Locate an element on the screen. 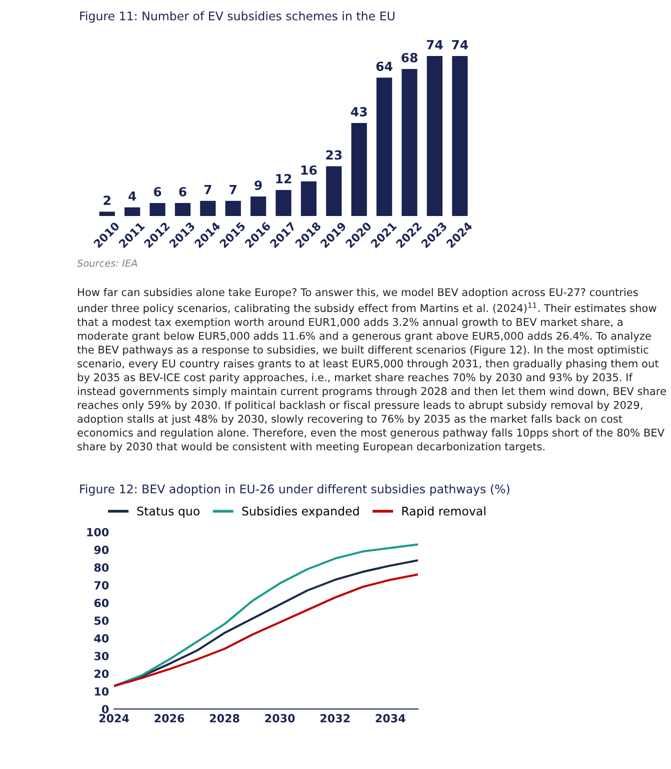 The height and width of the screenshot is (769, 671). y-tick-label: 20 is located at coordinates (101, 674).